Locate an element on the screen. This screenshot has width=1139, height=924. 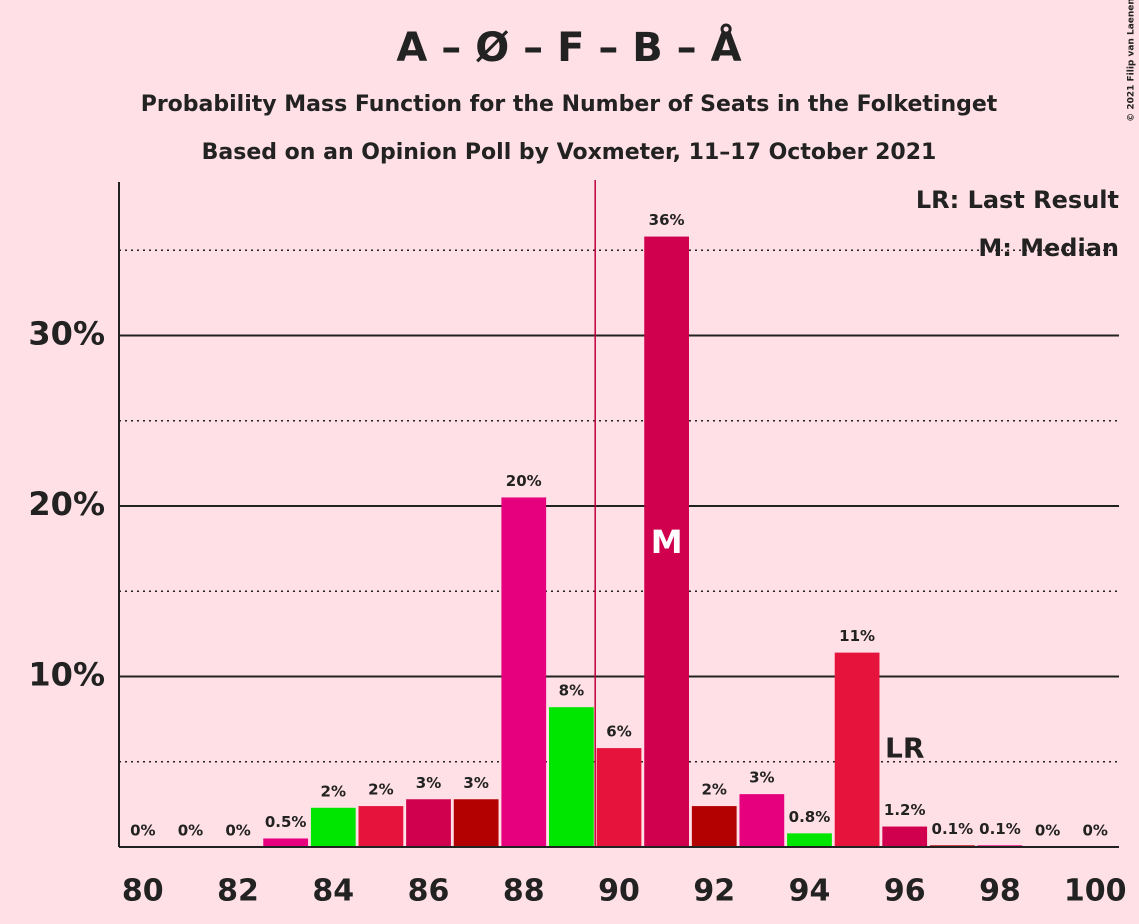
value-label: 6% is located at coordinates (618, 732).